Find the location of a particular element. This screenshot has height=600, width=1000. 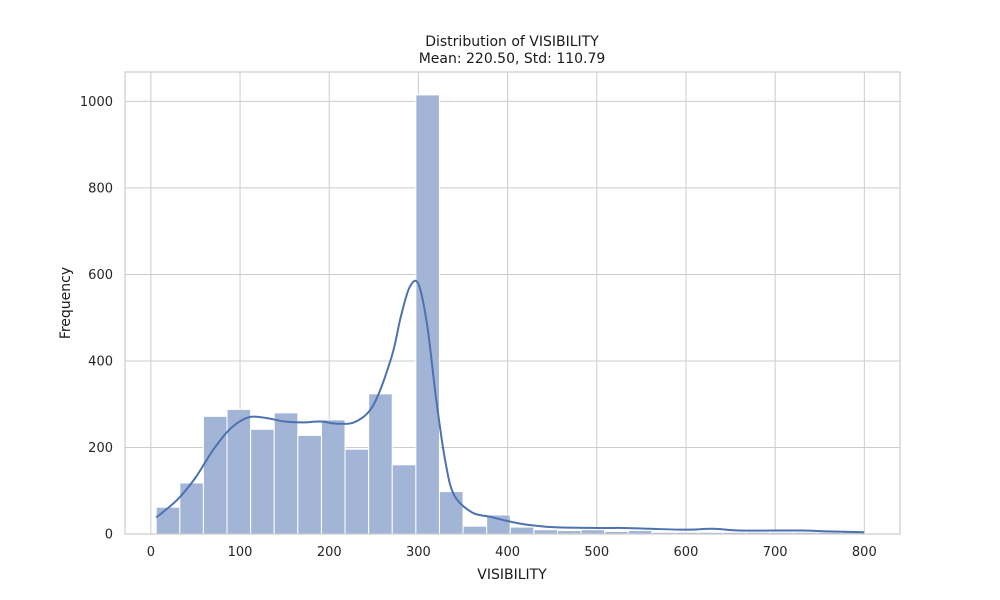

x-tick-label: 600 is located at coordinates (686, 552).